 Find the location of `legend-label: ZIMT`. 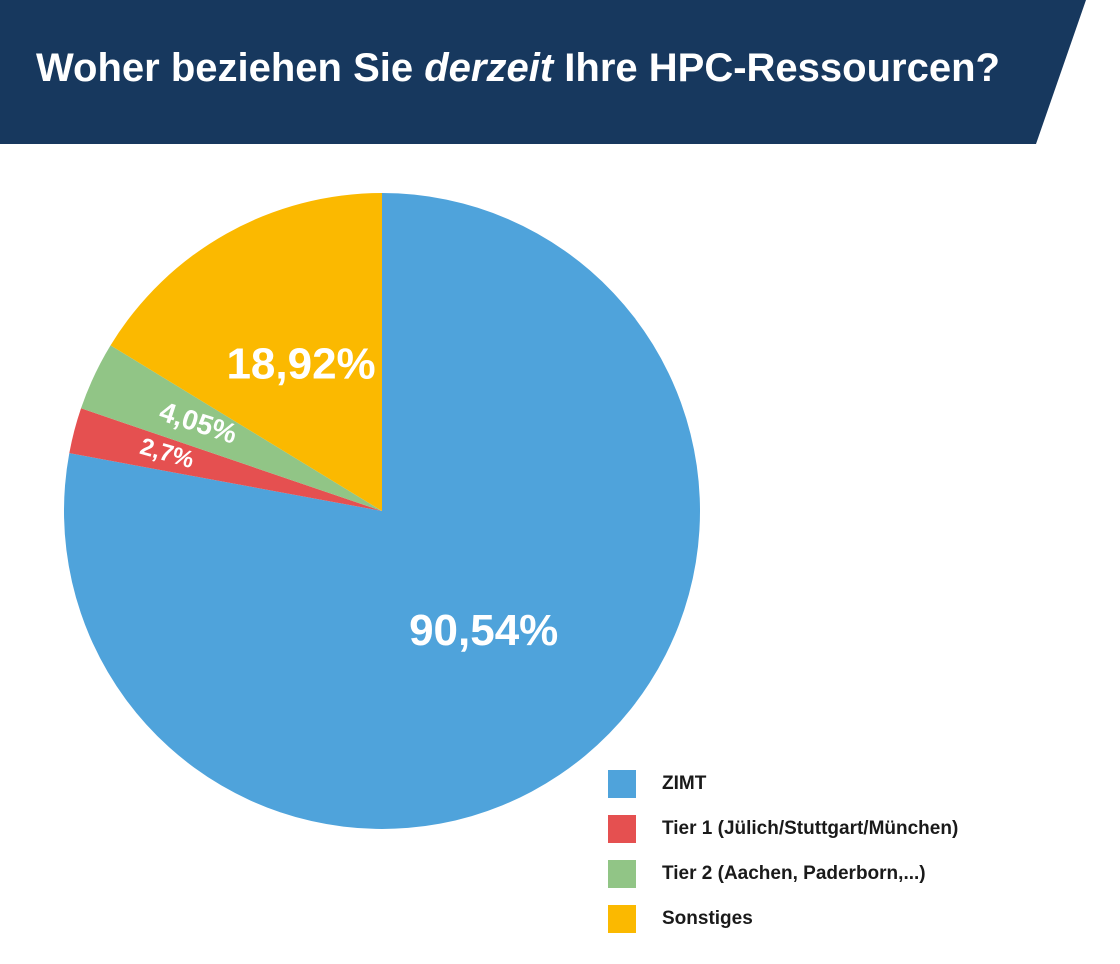

legend-label: ZIMT is located at coordinates (684, 783).